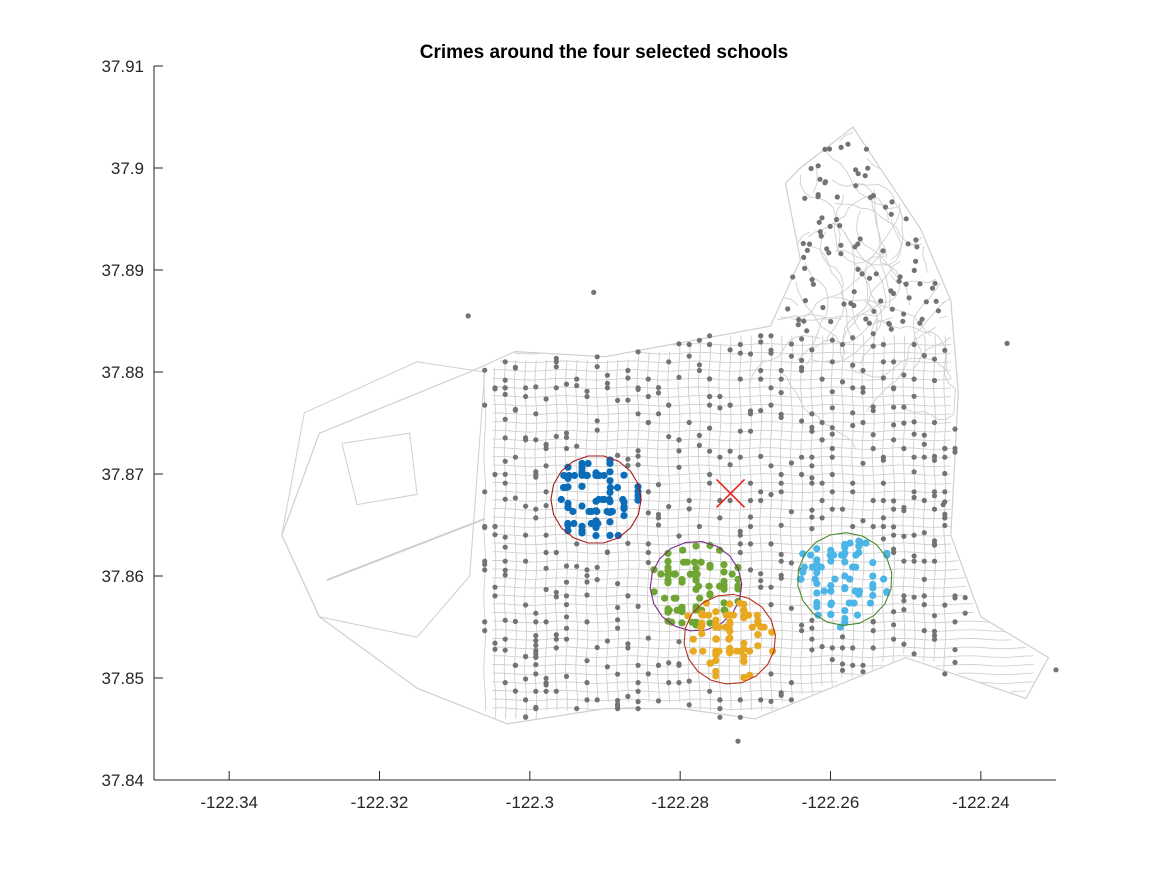  What do you see at coordinates (122, 270) in the screenshot?
I see `y-tick-label: 37.89` at bounding box center [122, 270].